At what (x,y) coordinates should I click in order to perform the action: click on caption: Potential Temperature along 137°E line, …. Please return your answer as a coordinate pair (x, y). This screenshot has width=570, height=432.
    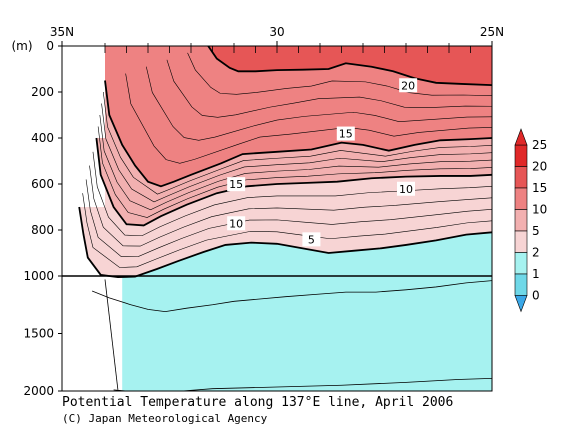
    Looking at the image, I should click on (257, 411).